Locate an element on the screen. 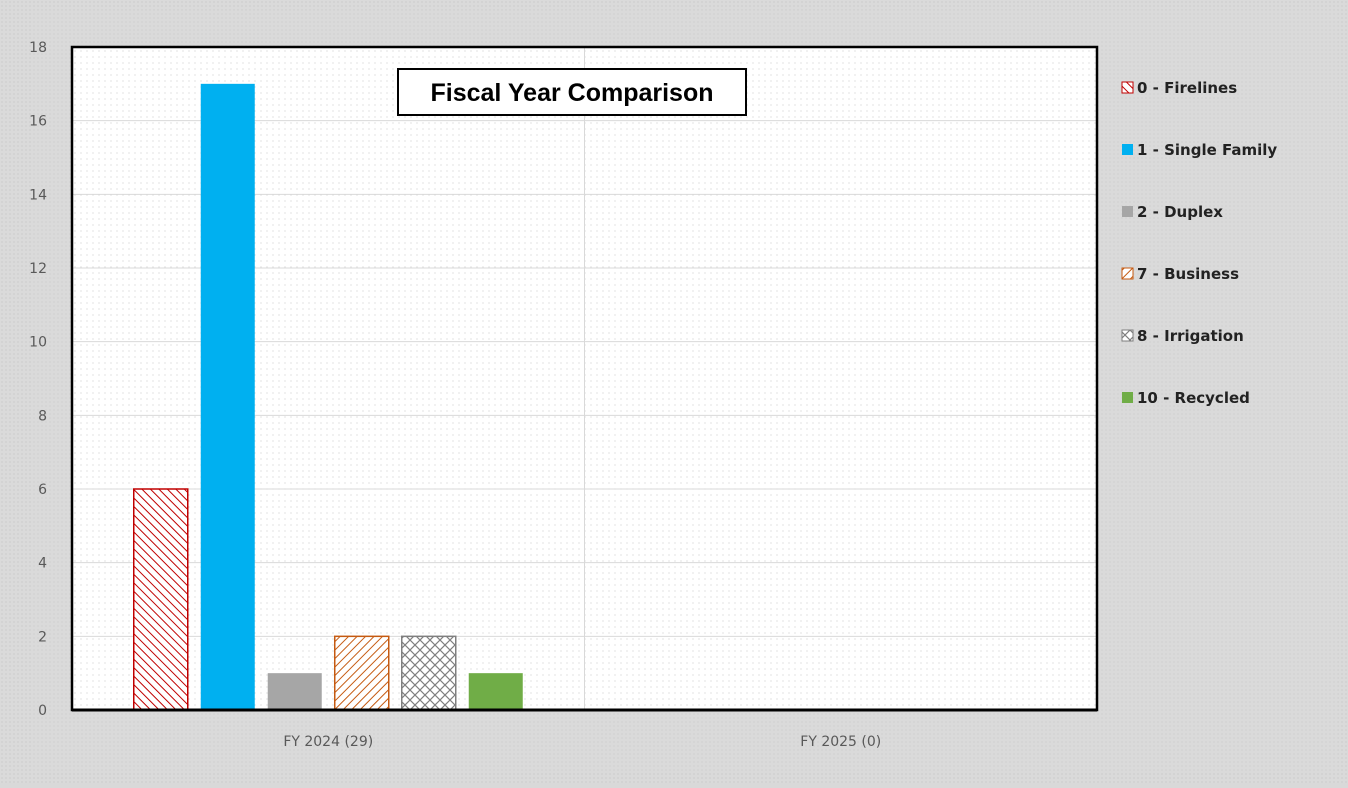 The width and height of the screenshot is (1348, 788). y-tick-label: 2 is located at coordinates (42, 637).